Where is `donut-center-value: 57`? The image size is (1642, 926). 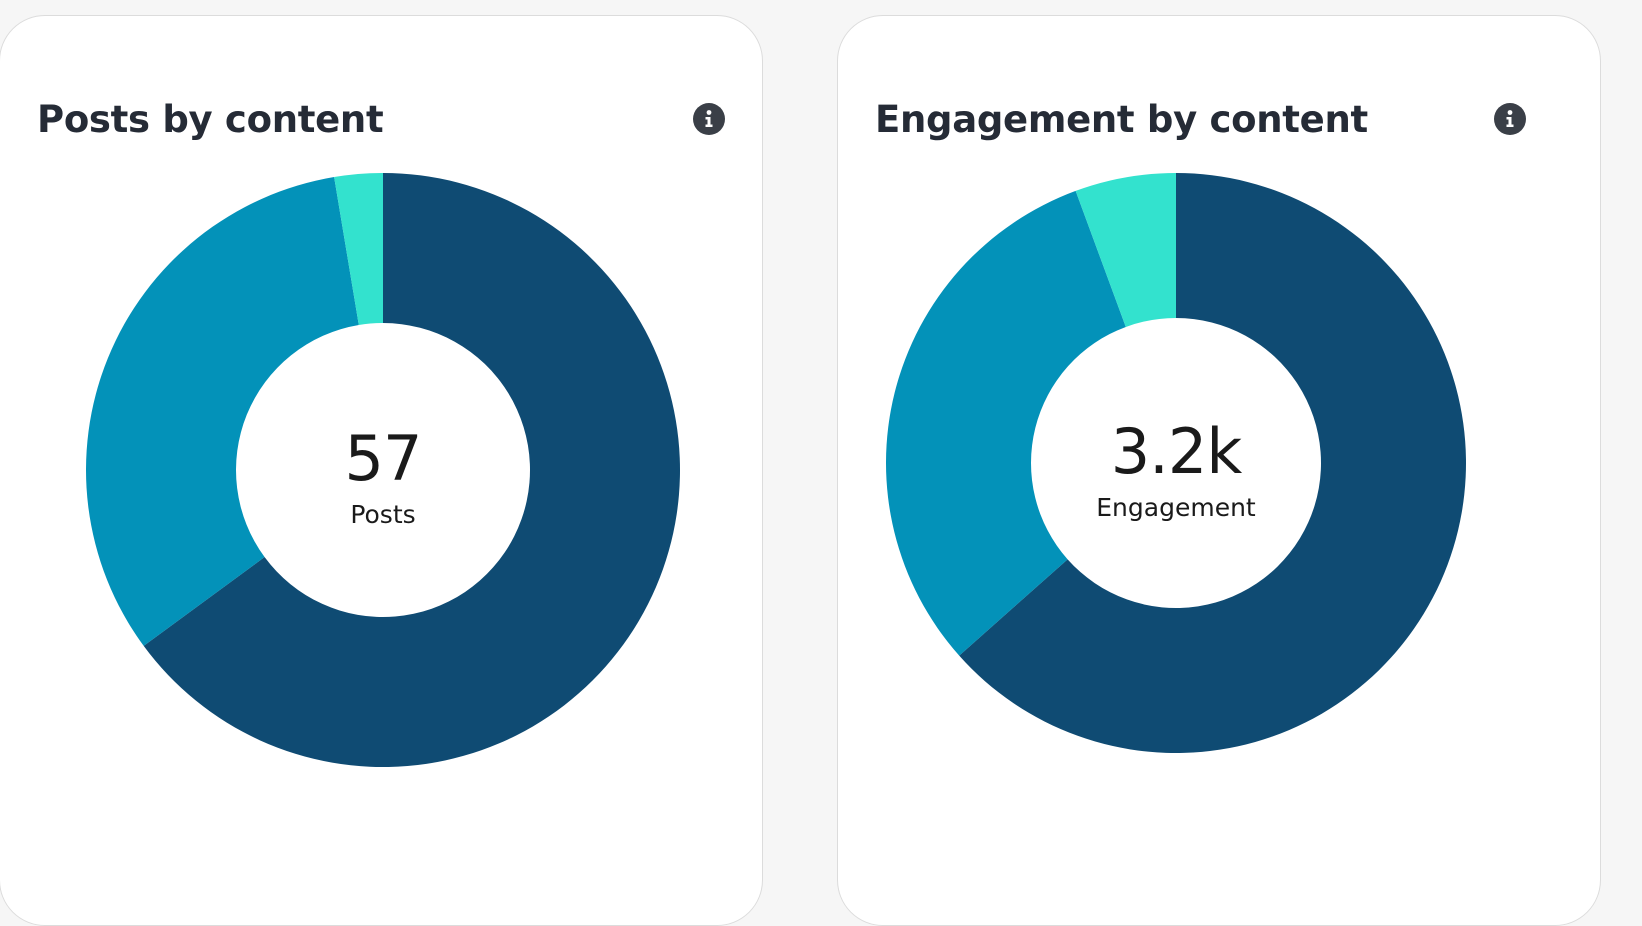
donut-center-value: 57 is located at coordinates (383, 458).